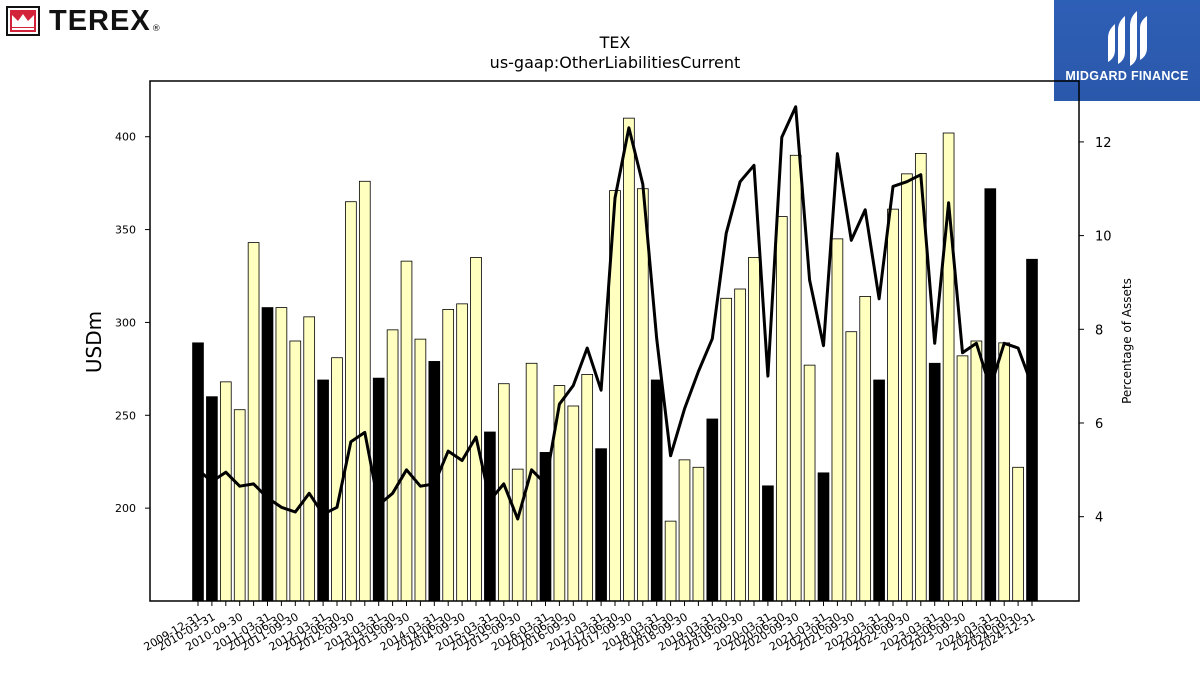 The width and height of the screenshot is (1200, 675). I want to click on terex-wordmark: TEREX, so click(100, 20).